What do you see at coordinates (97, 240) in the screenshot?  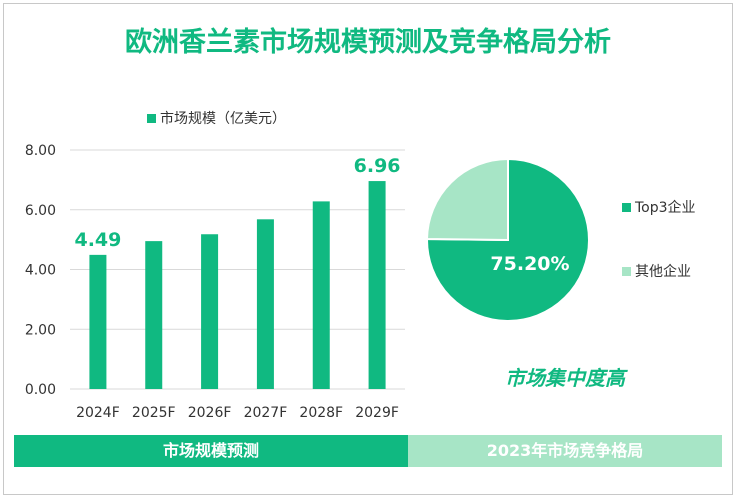 I see `data-label: 4.49` at bounding box center [97, 240].